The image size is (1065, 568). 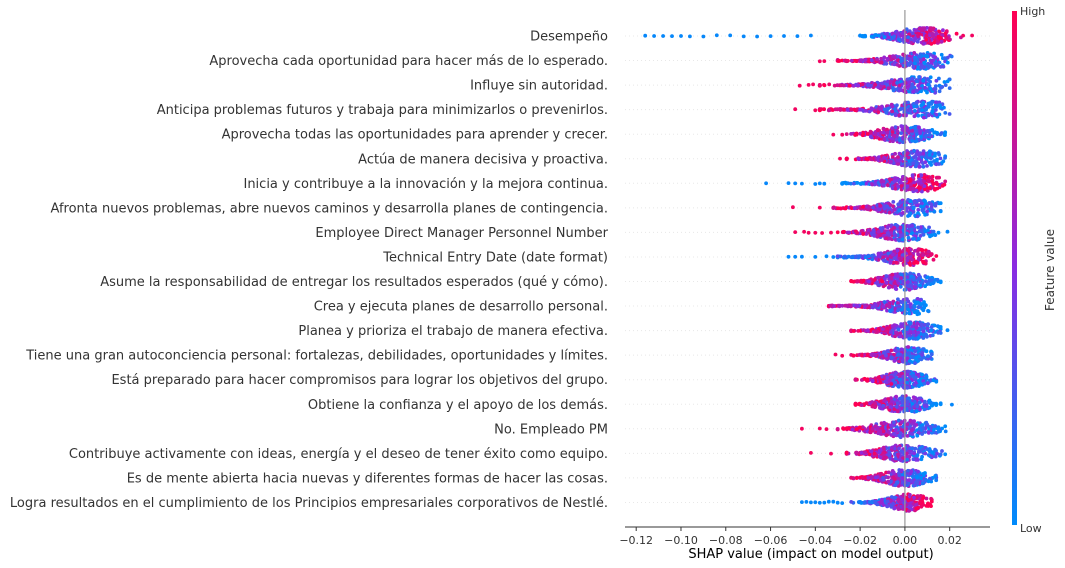 I want to click on feature-label: Influye sin autoridad., so click(x=539, y=86).